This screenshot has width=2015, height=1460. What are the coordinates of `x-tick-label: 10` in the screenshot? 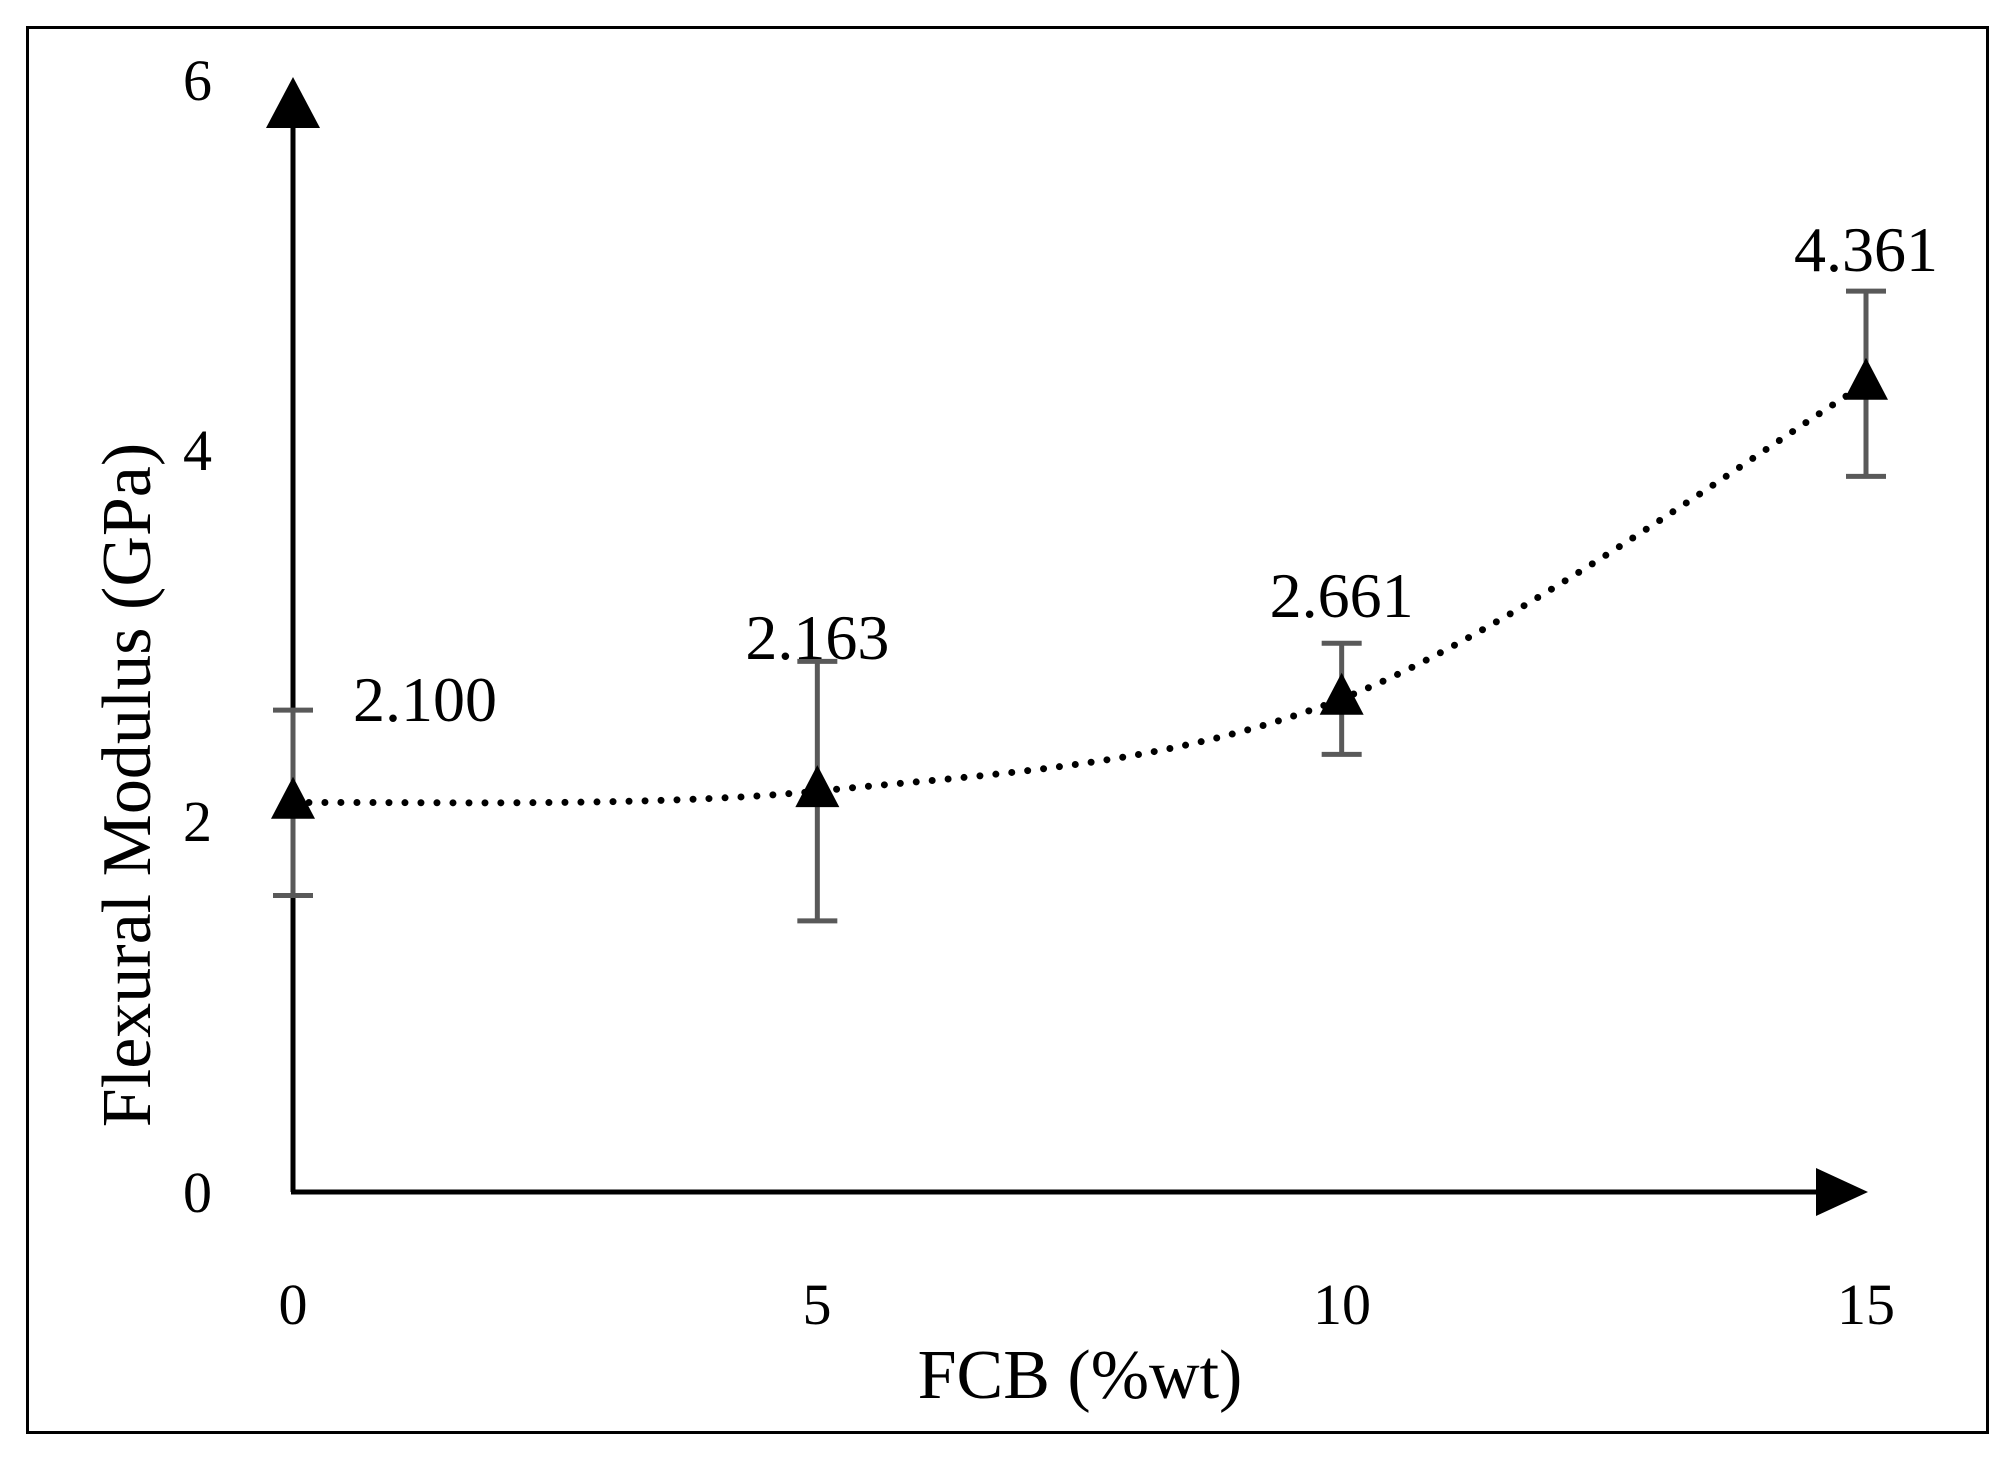 It's located at (1342, 1304).